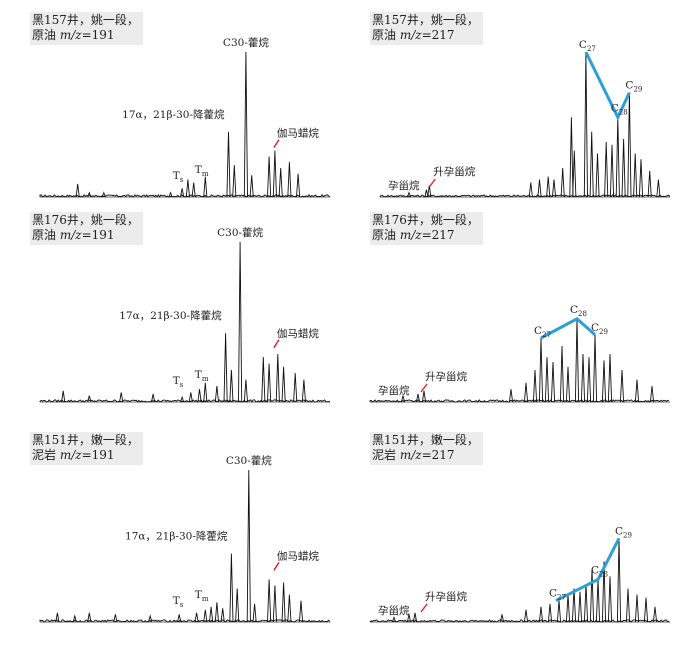  What do you see at coordinates (384, 455) in the screenshot?
I see `title-line-2: 泥岩` at bounding box center [384, 455].